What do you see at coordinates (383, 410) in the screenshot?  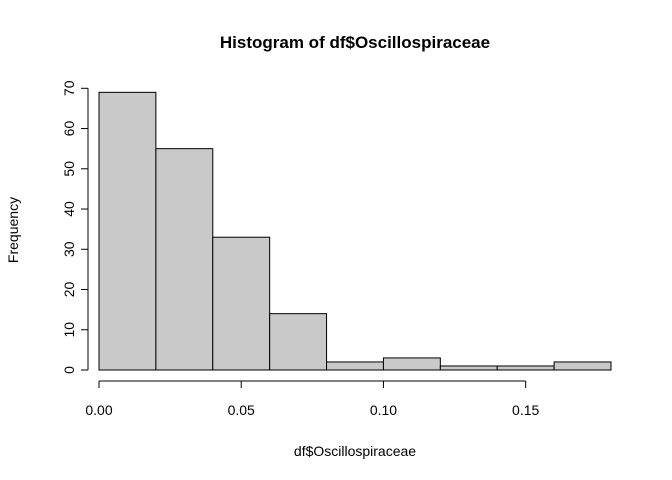 I see `x-tick-label: 0.10` at bounding box center [383, 410].